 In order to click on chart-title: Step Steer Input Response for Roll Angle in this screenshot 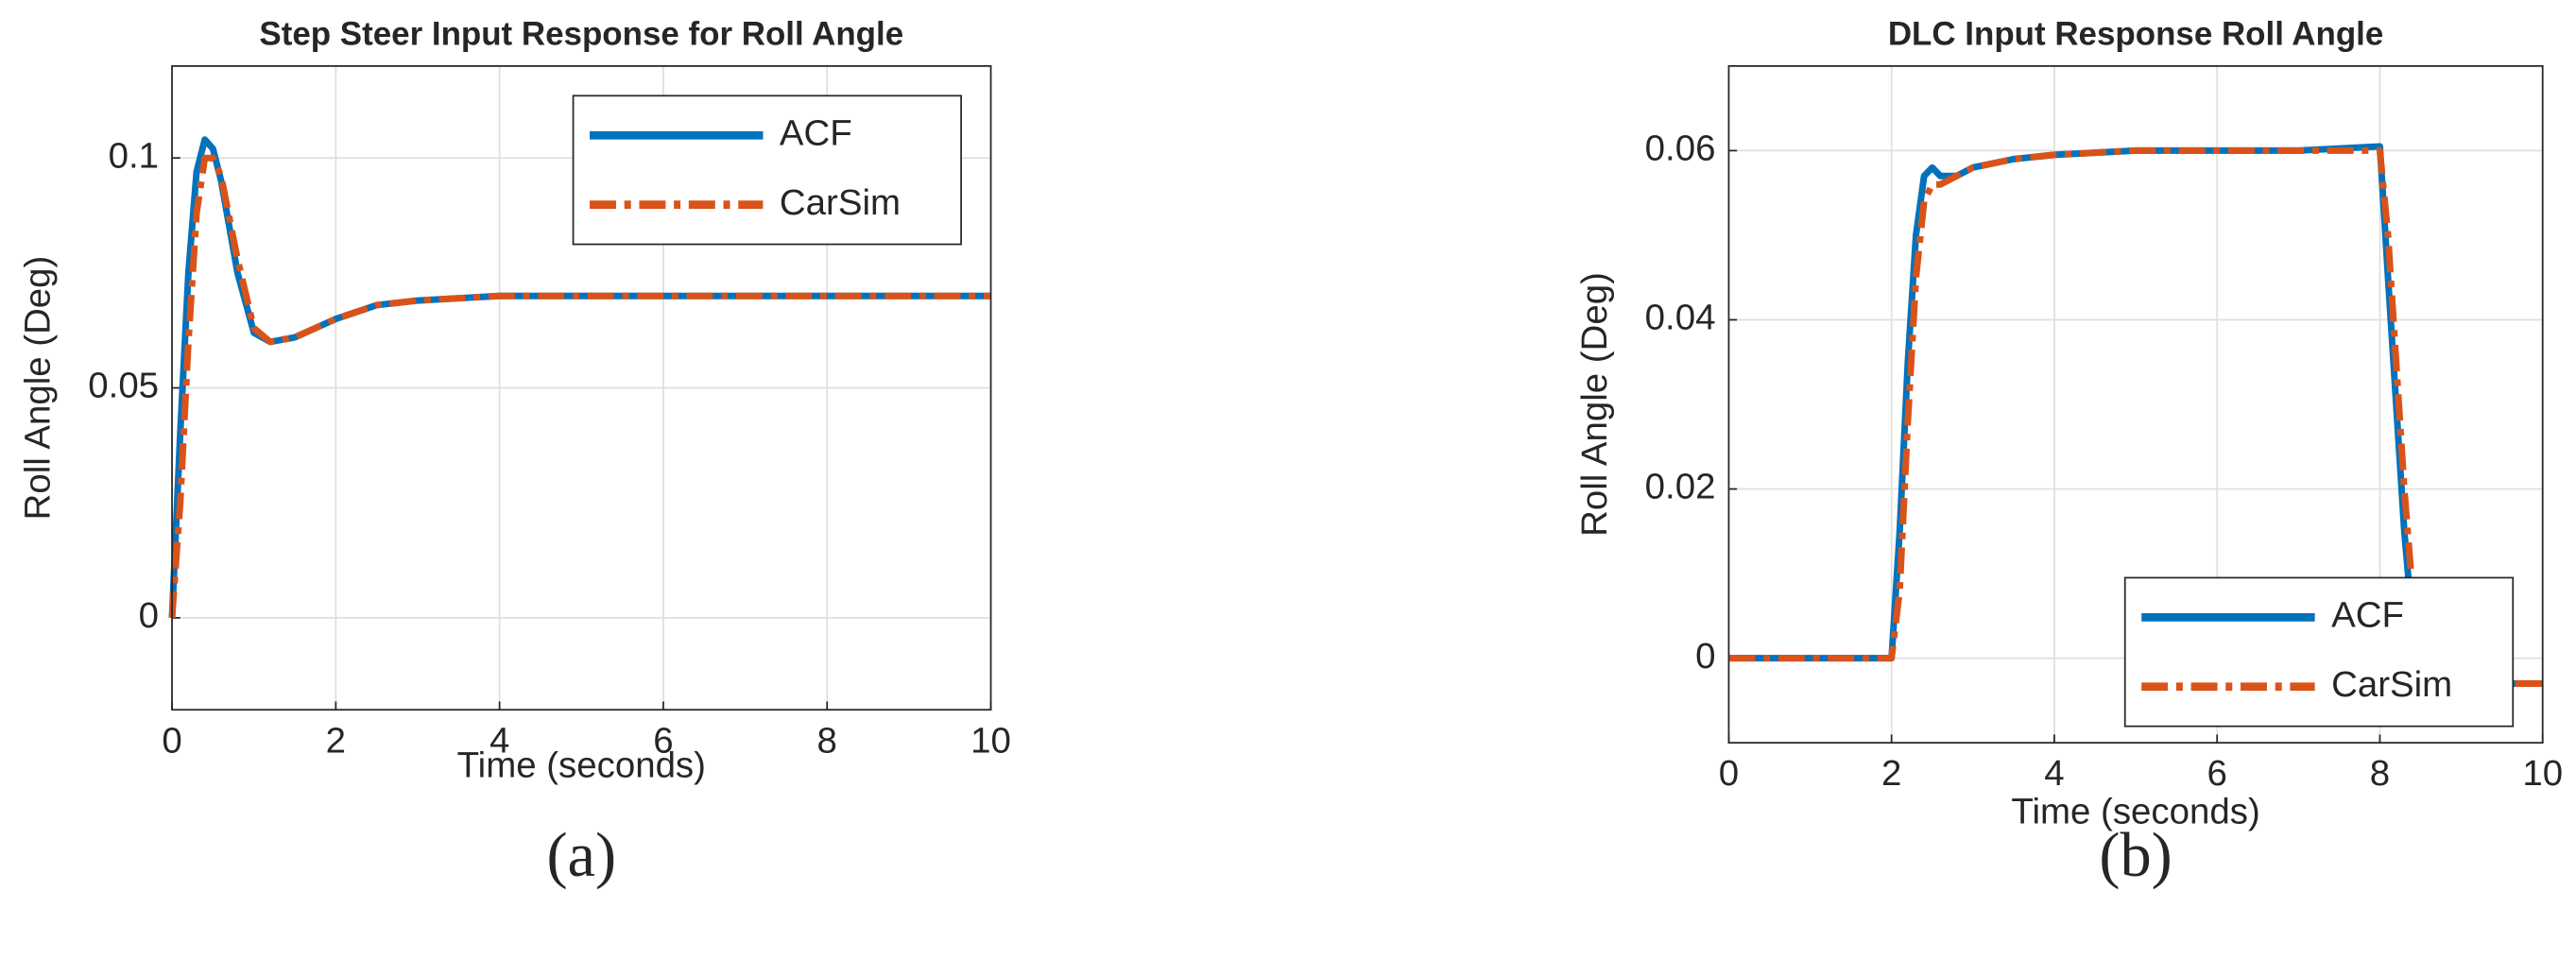, I will do `click(581, 34)`.